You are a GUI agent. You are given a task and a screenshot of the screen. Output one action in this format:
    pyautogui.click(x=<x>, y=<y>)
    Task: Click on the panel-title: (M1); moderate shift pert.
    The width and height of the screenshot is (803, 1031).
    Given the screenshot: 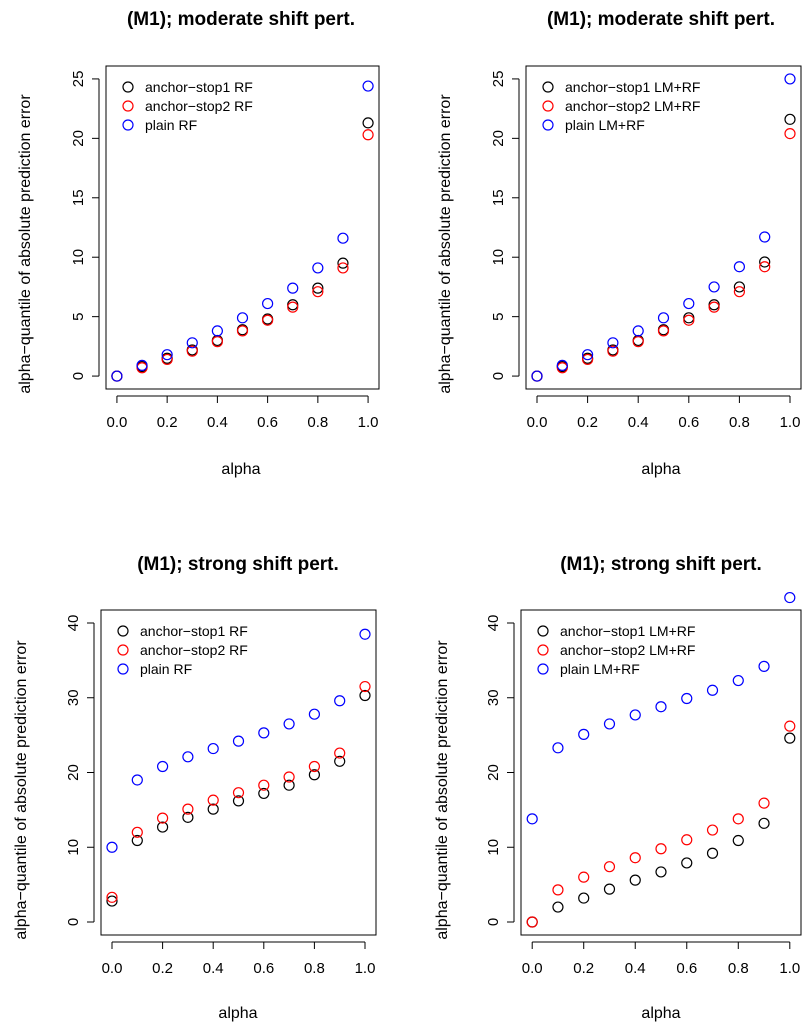 What is the action you would take?
    pyautogui.click(x=661, y=19)
    